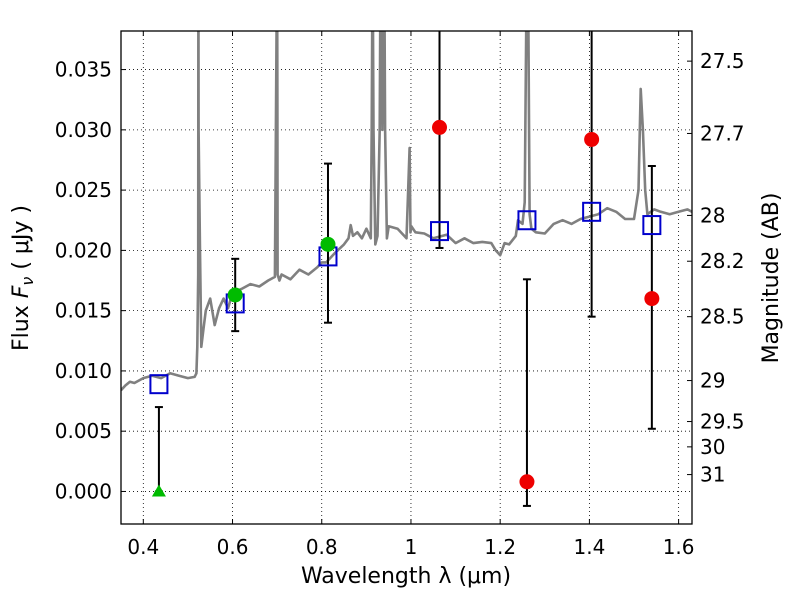 This screenshot has width=800, height=600. What do you see at coordinates (233, 547) in the screenshot?
I see `x-tick-label: 0.6` at bounding box center [233, 547].